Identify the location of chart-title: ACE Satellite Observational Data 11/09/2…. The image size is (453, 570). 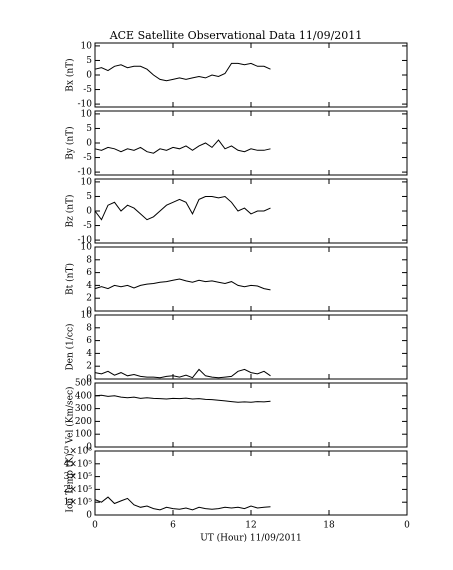
(236, 35).